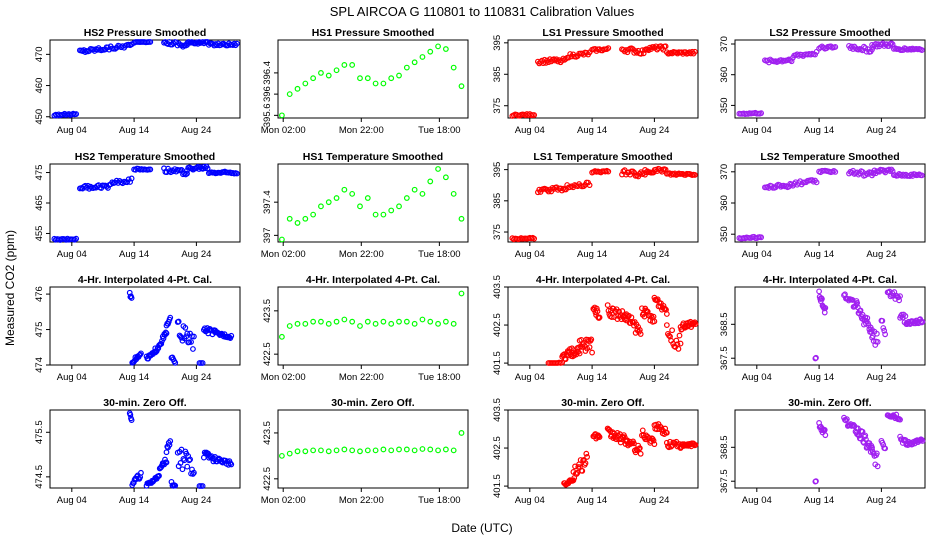 The width and height of the screenshot is (936, 540). I want to click on y-tick-label: 422.5, so click(267, 354).